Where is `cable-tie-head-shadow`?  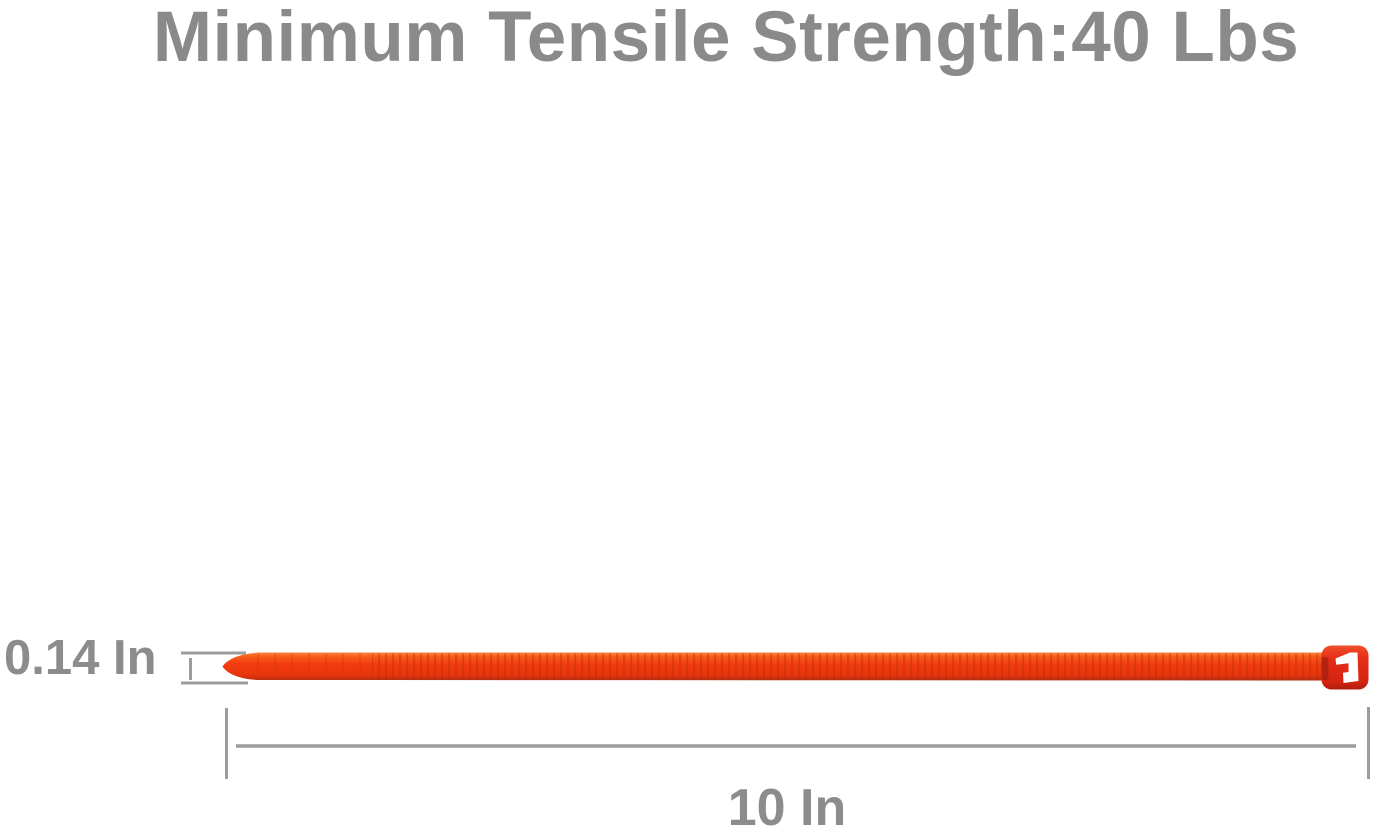
cable-tie-head-shadow is located at coordinates (1325, 668).